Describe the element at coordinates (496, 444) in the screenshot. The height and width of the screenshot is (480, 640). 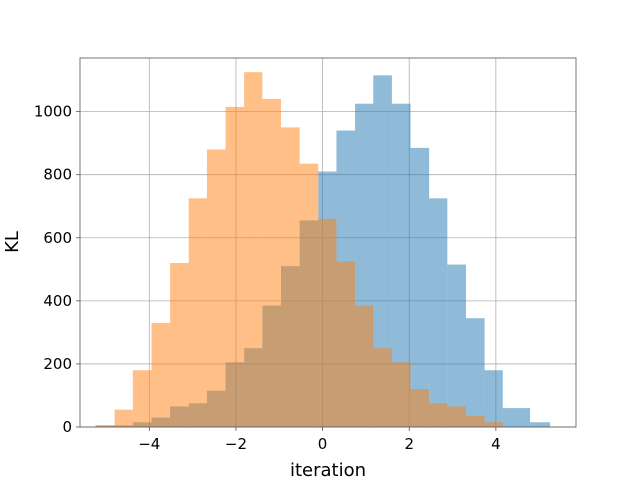
I see `x-tick-label: 4` at that location.